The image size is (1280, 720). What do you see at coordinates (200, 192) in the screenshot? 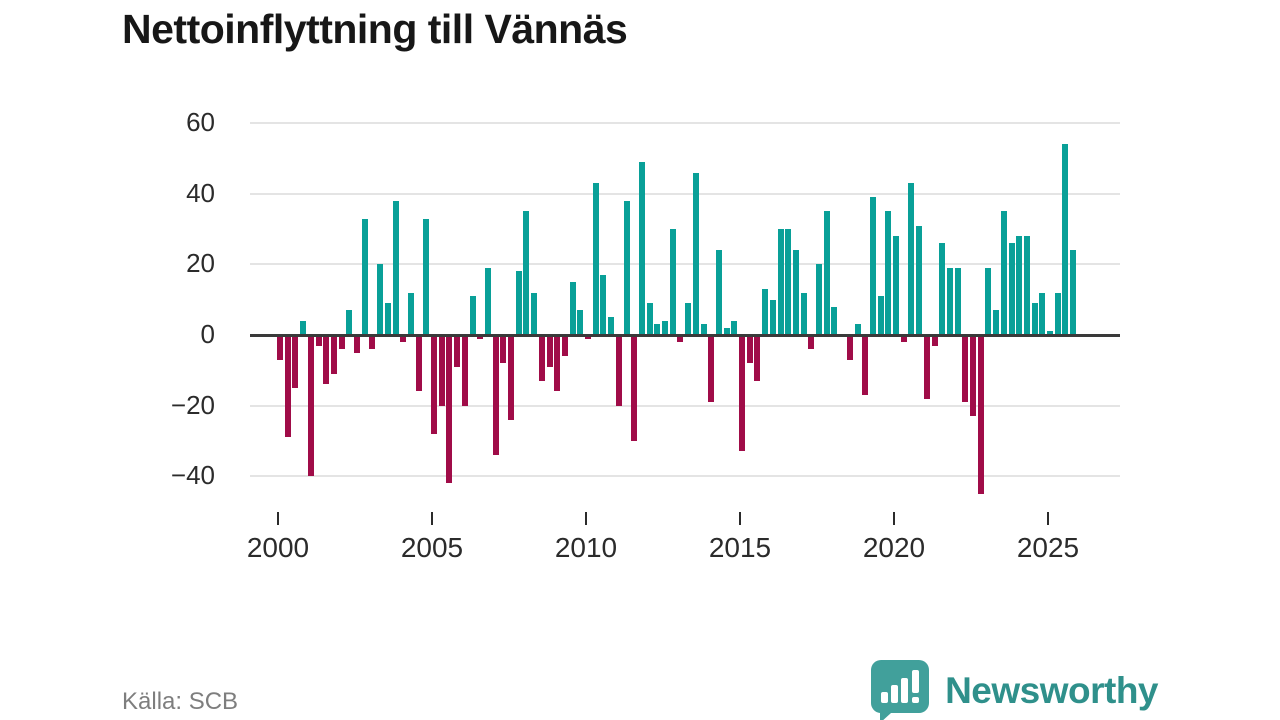
I see `y-axis-label: 40` at bounding box center [200, 192].